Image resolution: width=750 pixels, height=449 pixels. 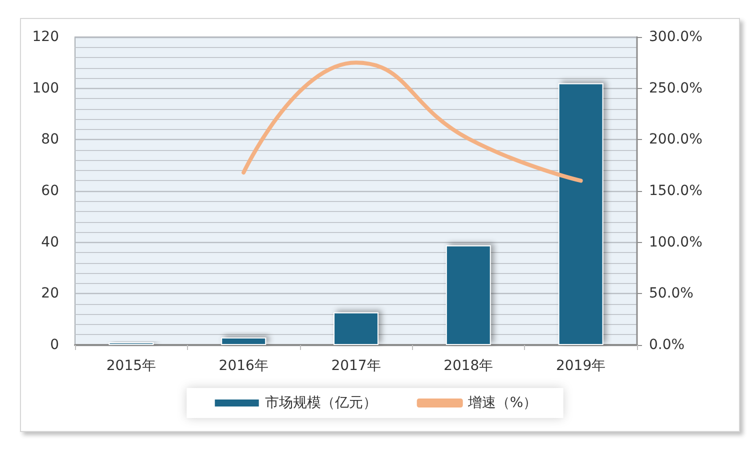 What do you see at coordinates (320, 403) in the screenshot?
I see `legend-label: 市场规模（亿元）` at bounding box center [320, 403].